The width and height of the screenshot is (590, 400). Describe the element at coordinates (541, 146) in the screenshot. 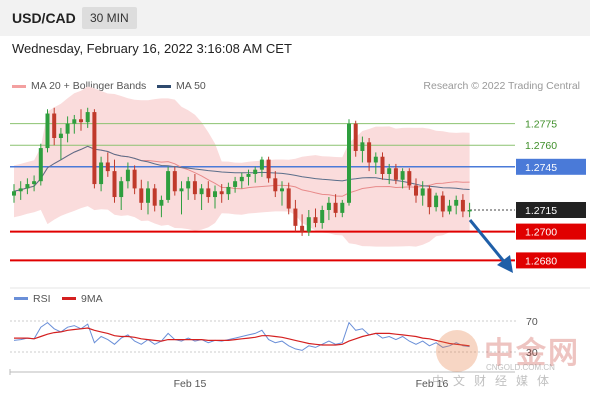

I see `level-label-1.2760: 1.2760` at that location.